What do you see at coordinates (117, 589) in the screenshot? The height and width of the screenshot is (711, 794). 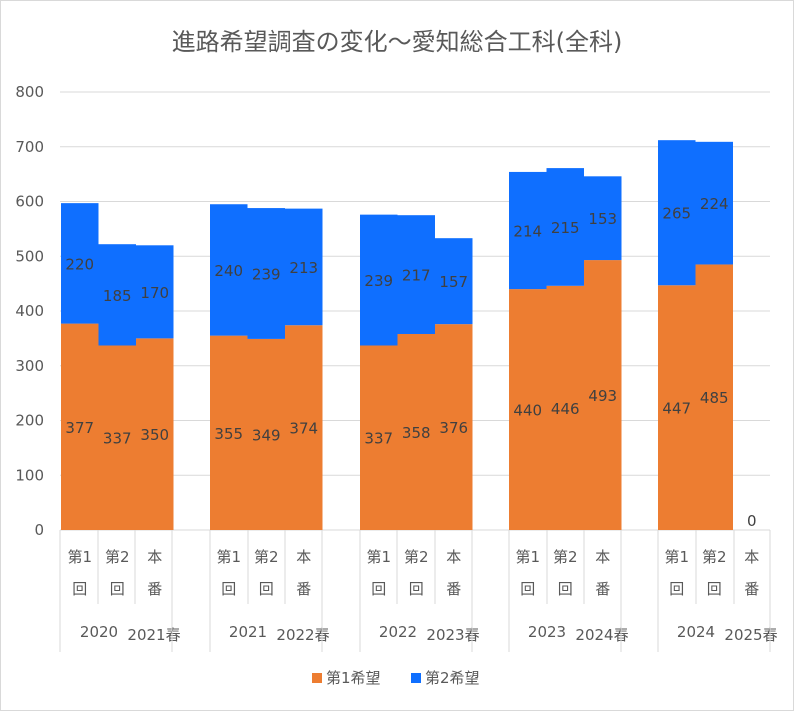 I see `category-label-2020-1-line2: 回` at bounding box center [117, 589].